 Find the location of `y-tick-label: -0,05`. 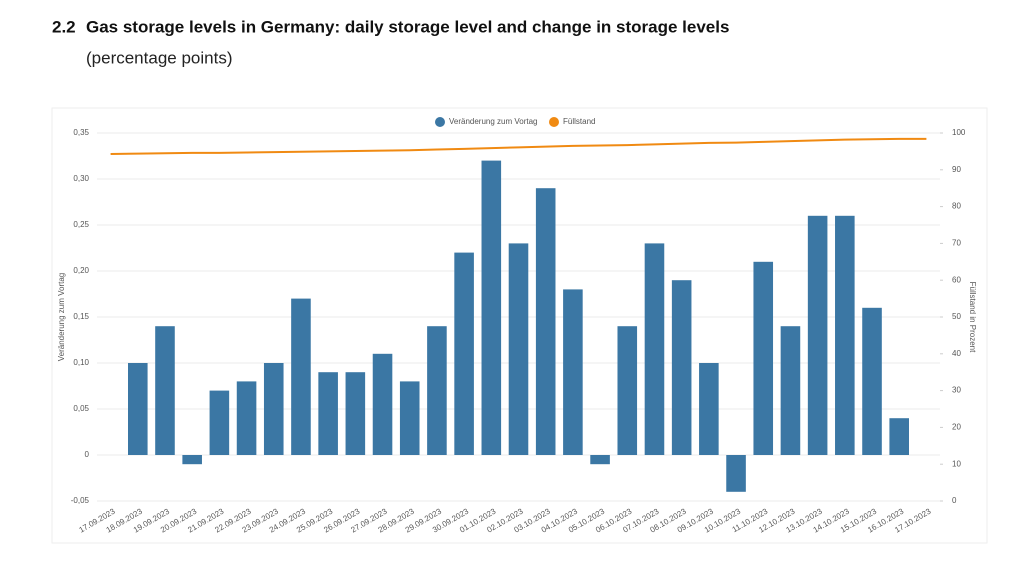

y-tick-label: -0,05 is located at coordinates (80, 500).